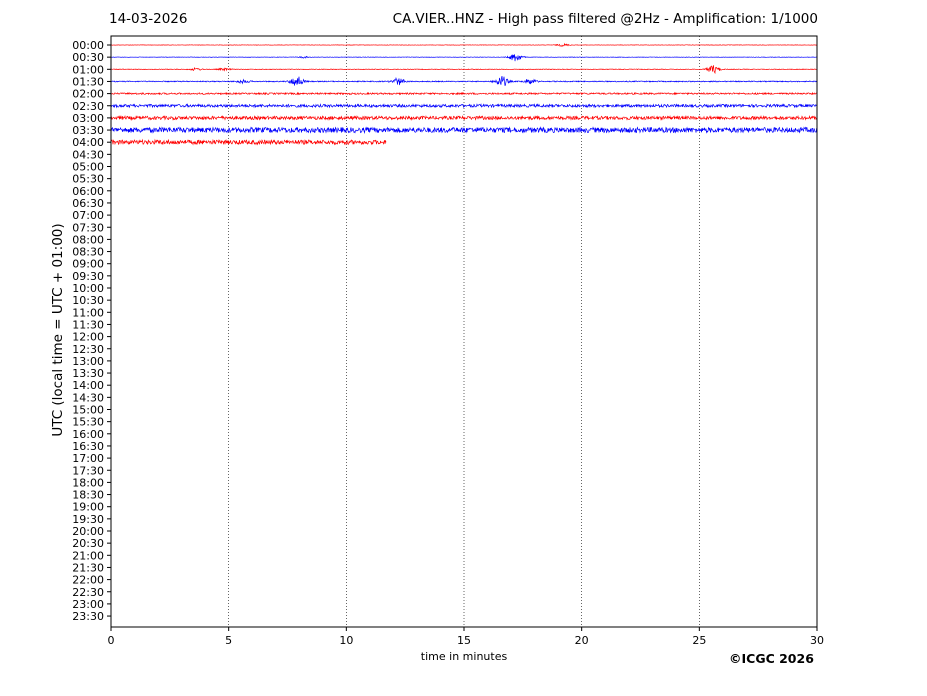  Describe the element at coordinates (88, 519) in the screenshot. I see `y-tick-label: 19:30` at that location.